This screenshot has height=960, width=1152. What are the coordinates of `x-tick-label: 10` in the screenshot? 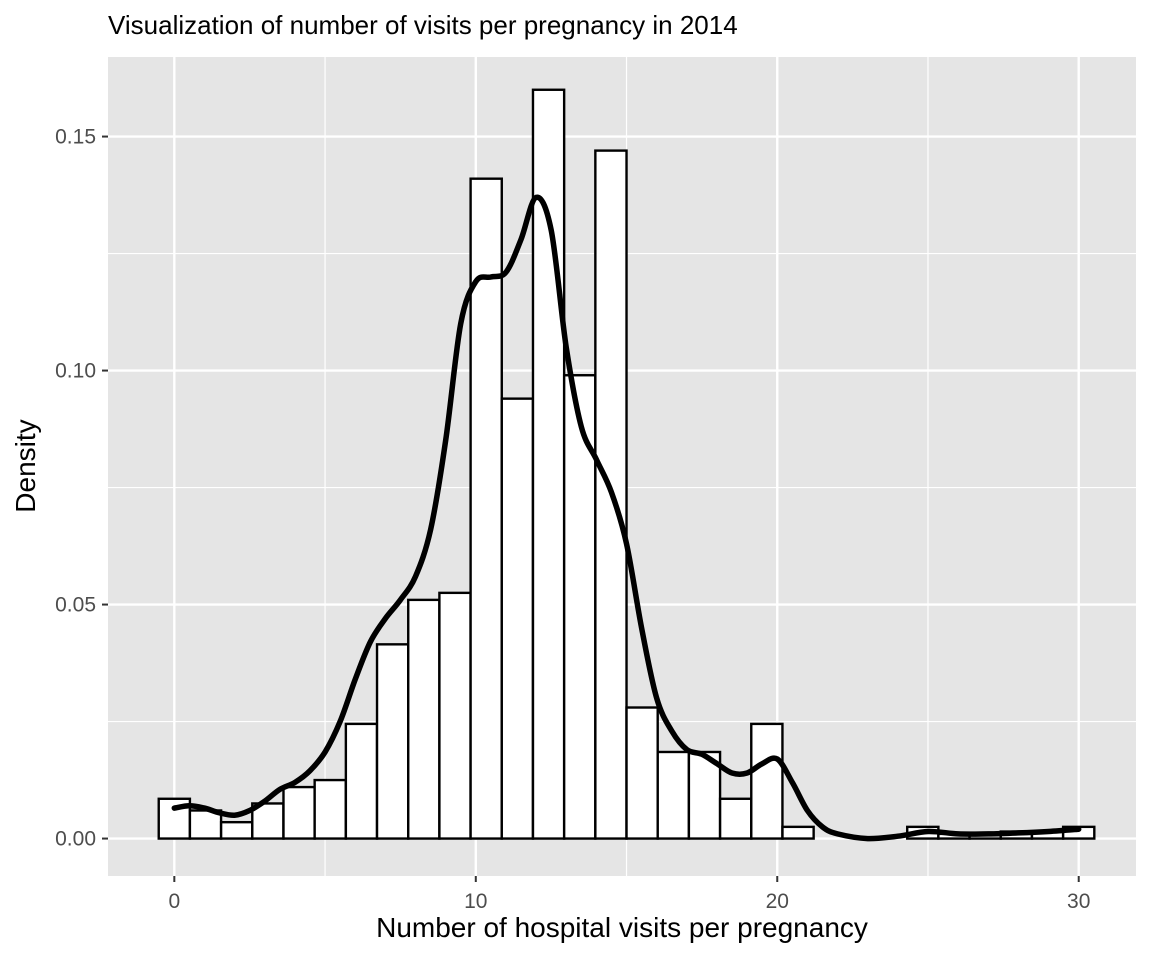 It's located at (475, 901).